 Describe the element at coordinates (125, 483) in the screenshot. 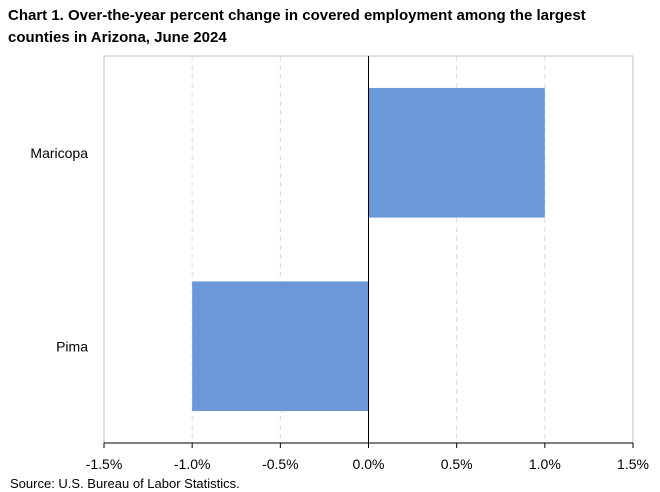

I see `source-note: Source: U.S. Bureau of Labor Statistics.` at that location.